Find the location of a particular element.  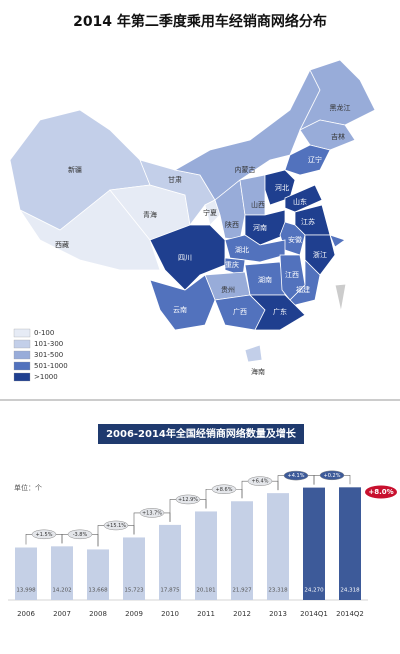

province-label: 山西 is located at coordinates (258, 204).